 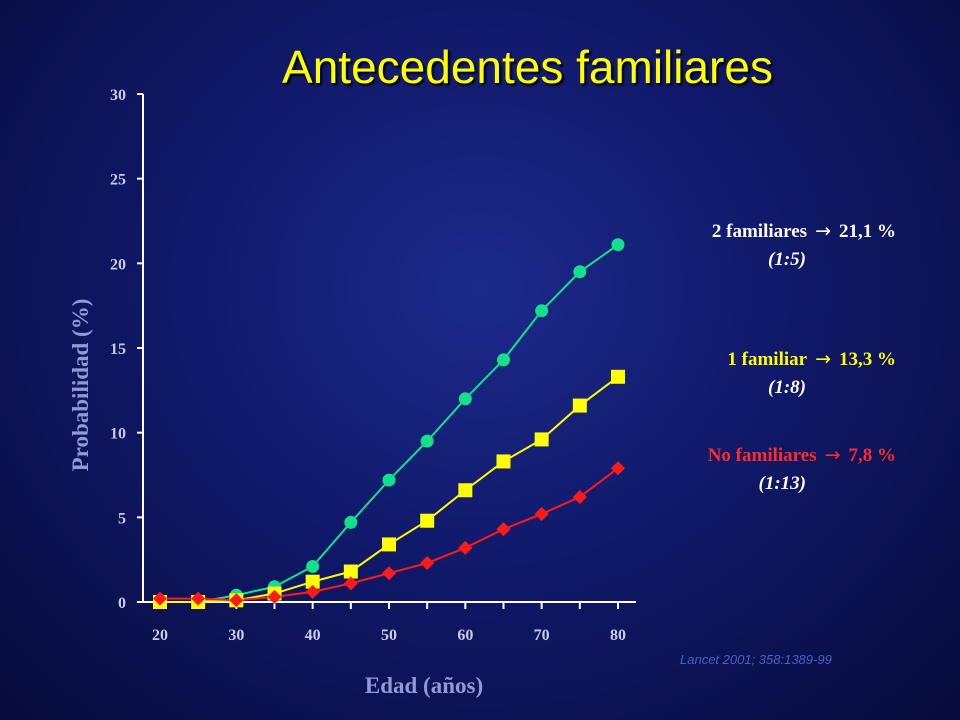 I want to click on x-tick-label: 70, so click(x=542, y=635).